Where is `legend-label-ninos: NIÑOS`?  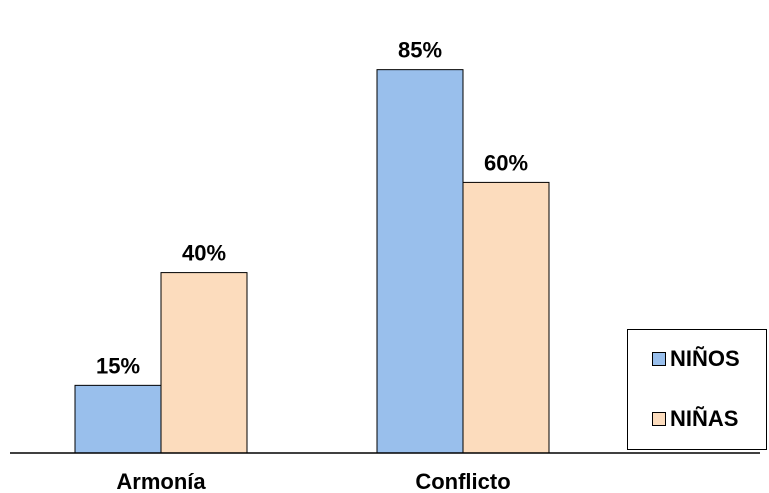 legend-label-ninos: NIÑOS is located at coordinates (705, 358).